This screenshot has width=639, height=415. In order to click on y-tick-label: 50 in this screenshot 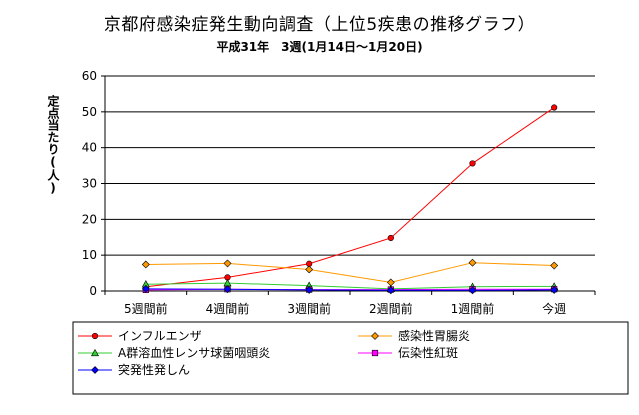, I will do `click(89, 112)`.